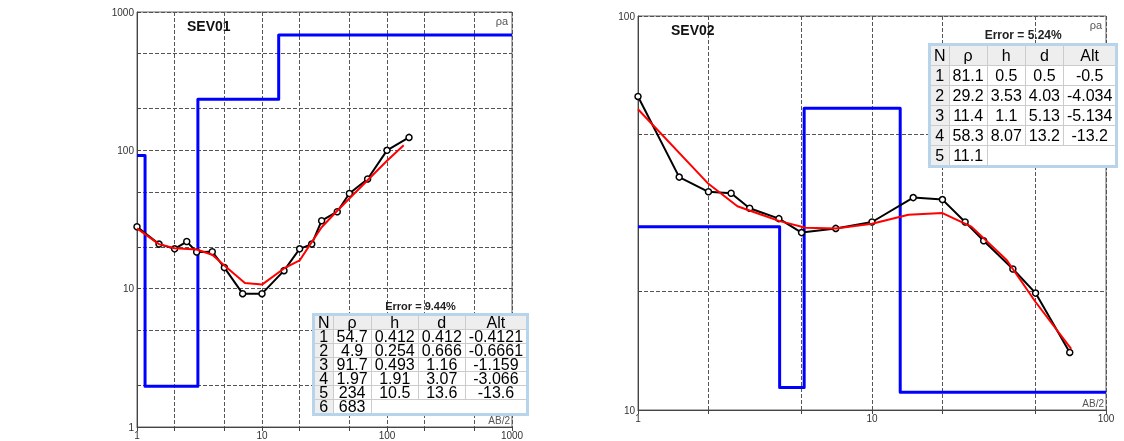 The image size is (1124, 441). I want to click on annotation: -1.159, so click(496, 364).